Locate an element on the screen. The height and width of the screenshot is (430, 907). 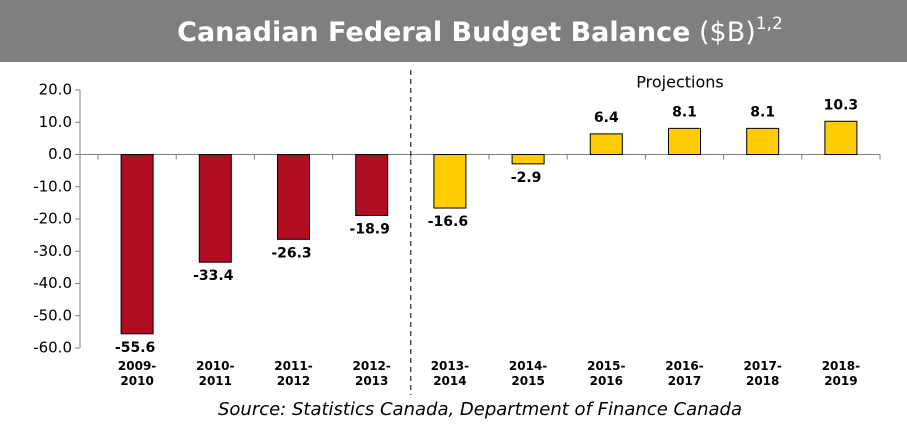
x-tick-label: 2009-2010 is located at coordinates (137, 373).